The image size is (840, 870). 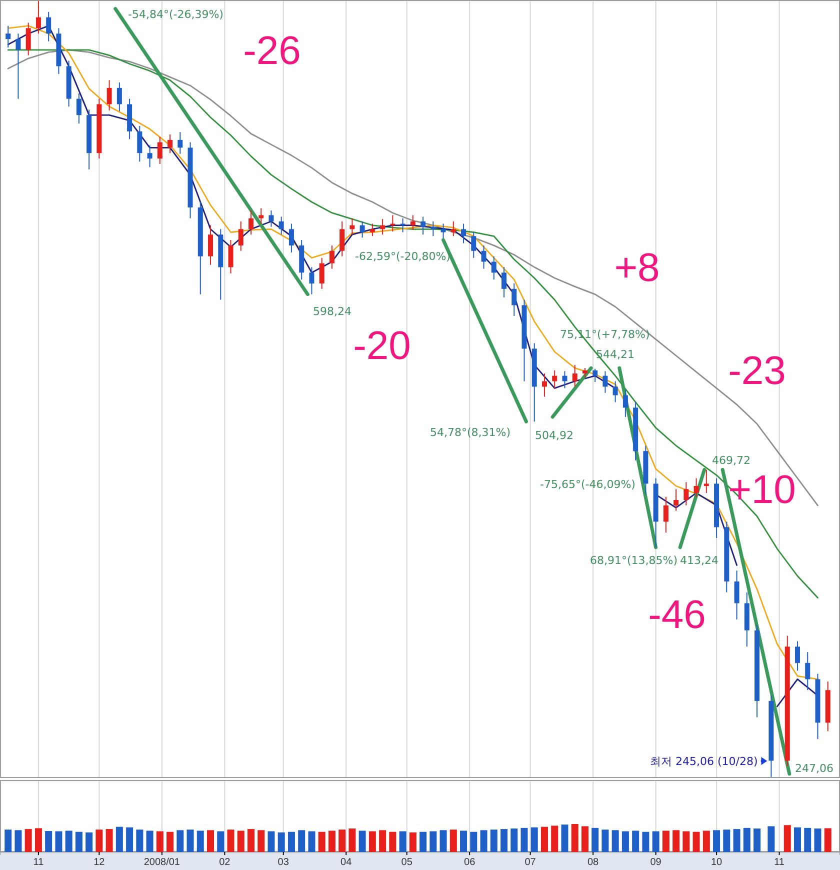 What do you see at coordinates (407, 862) in the screenshot?
I see `x-tick-label: 05` at bounding box center [407, 862].